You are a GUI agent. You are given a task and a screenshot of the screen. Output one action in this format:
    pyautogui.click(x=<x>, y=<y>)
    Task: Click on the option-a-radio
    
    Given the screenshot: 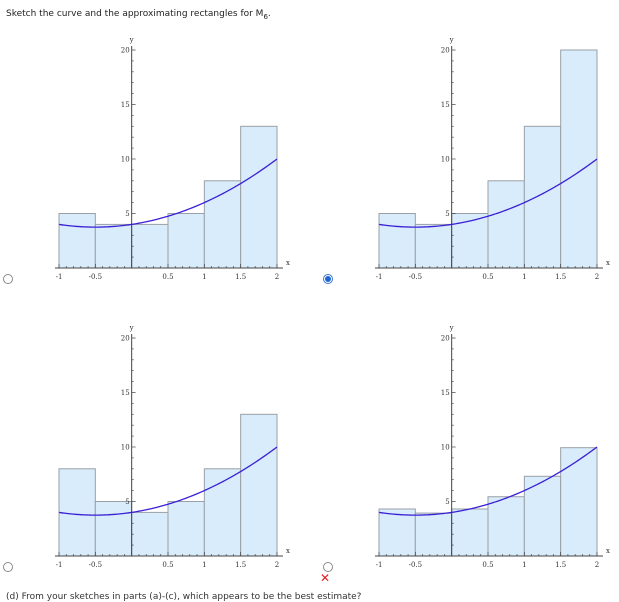 What is the action you would take?
    pyautogui.click(x=8, y=279)
    